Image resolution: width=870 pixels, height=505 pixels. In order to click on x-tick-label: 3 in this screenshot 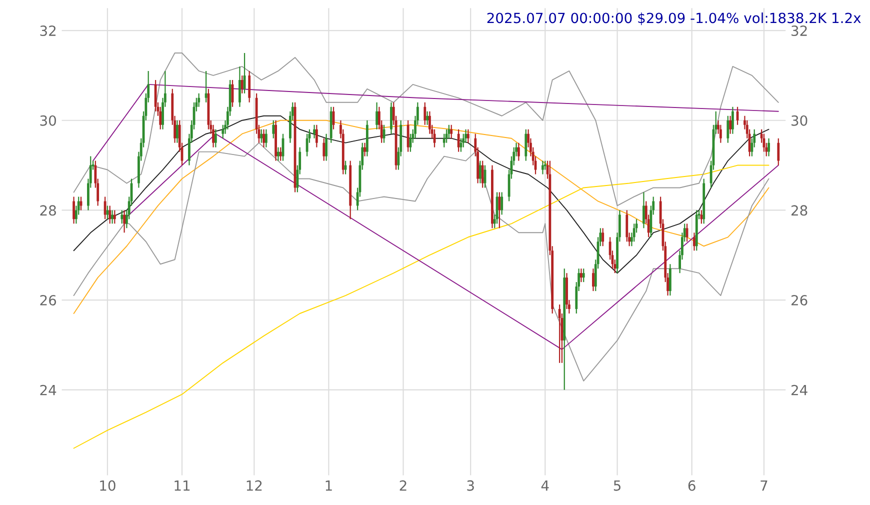, I will do `click(470, 485)`.